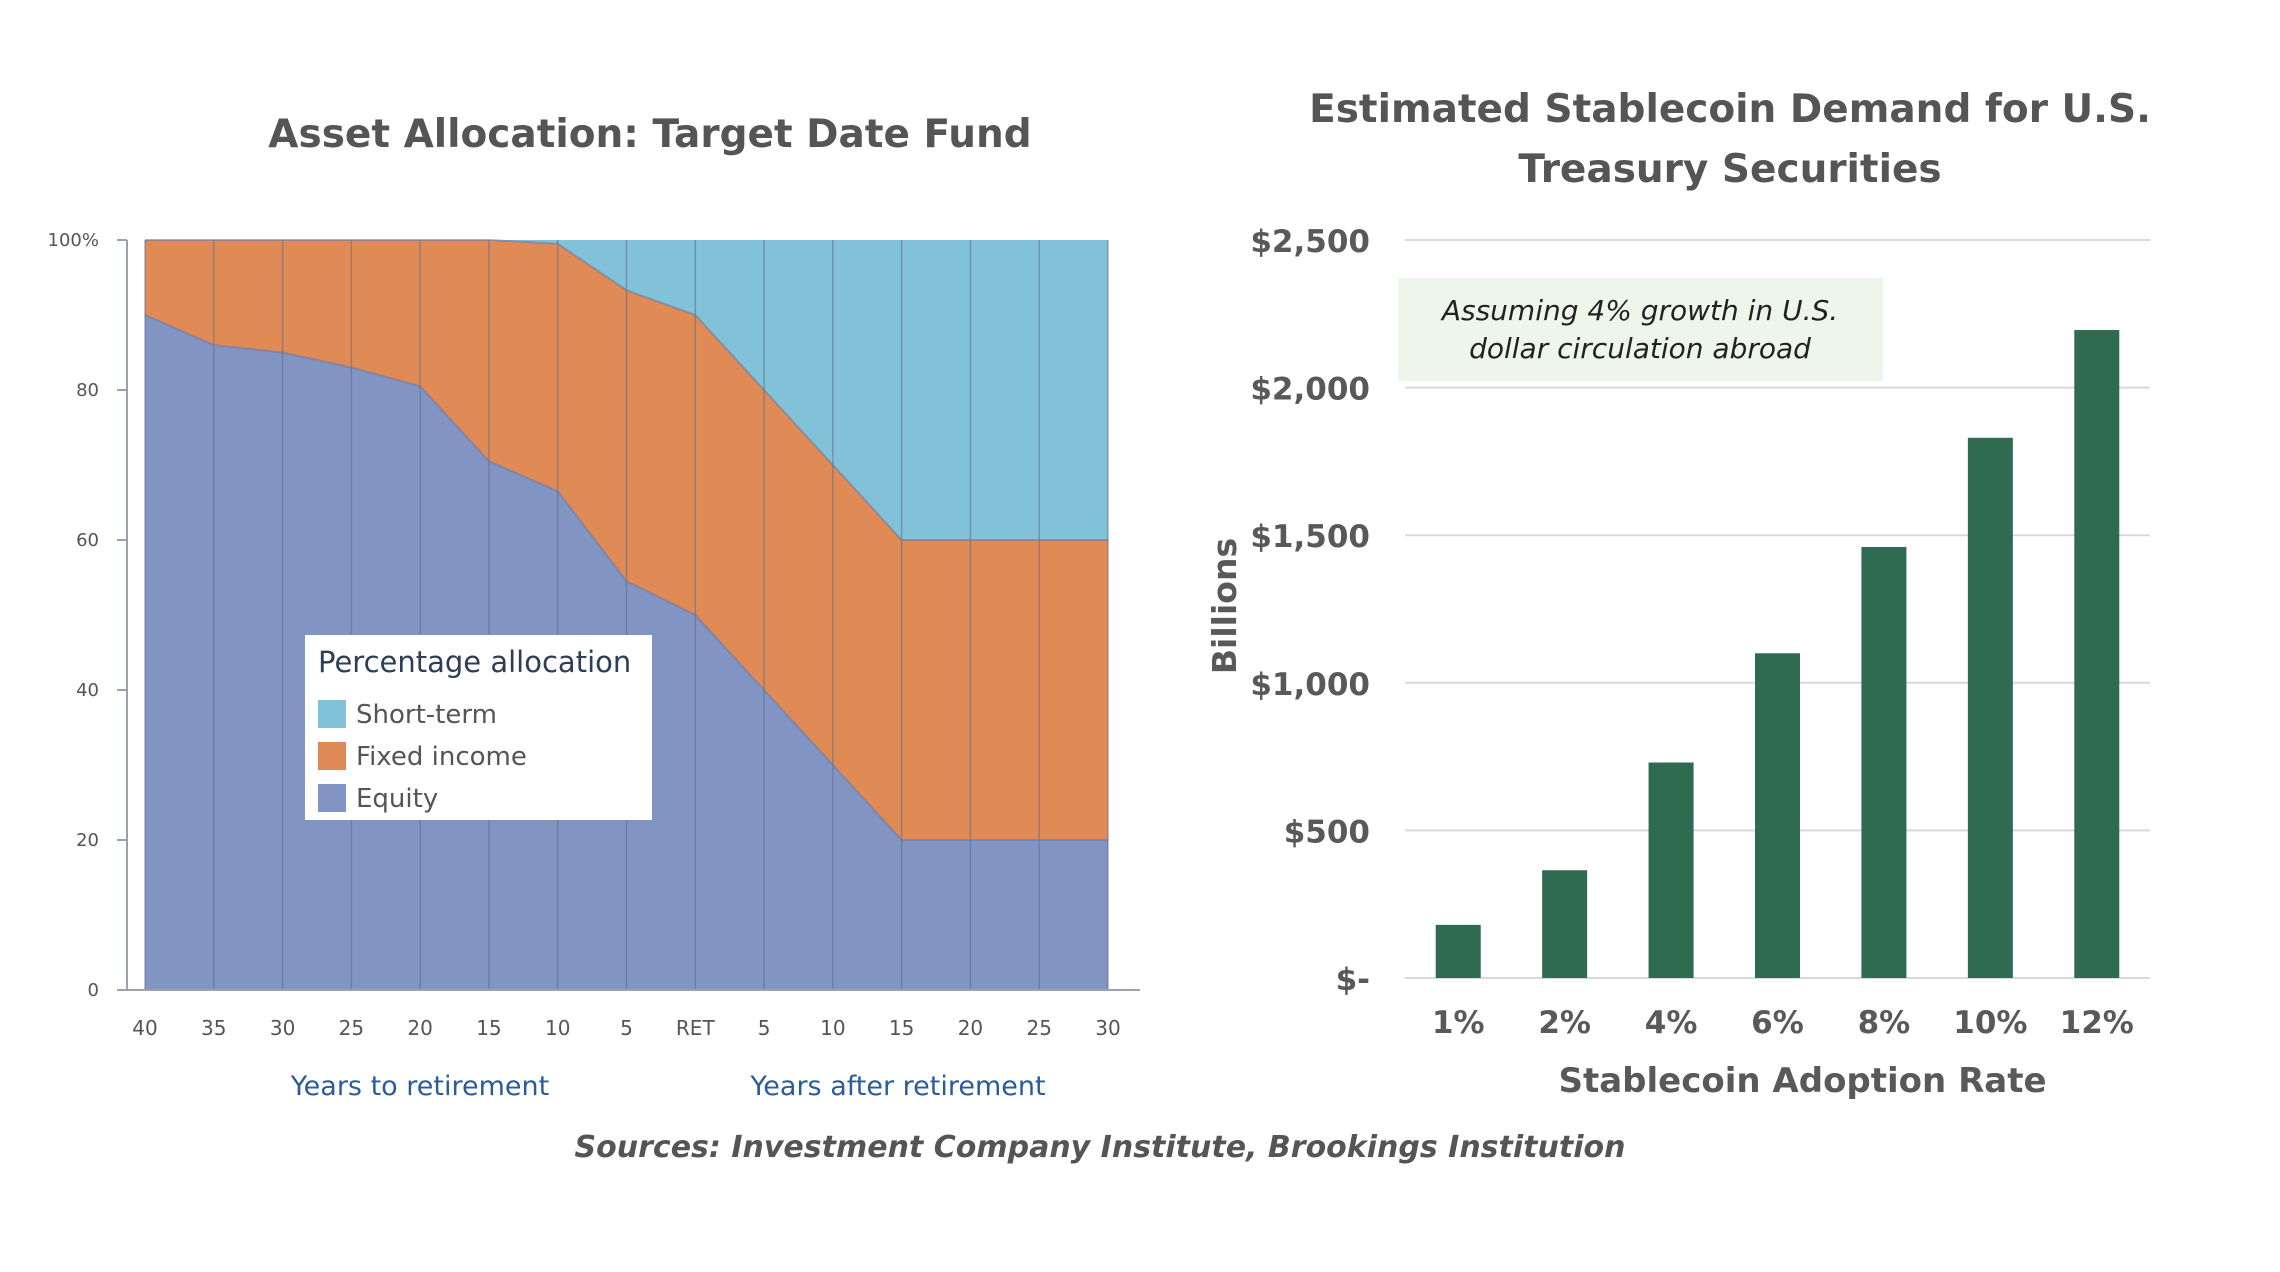  What do you see at coordinates (1564, 1023) in the screenshot?
I see `x-tick-label: 2%` at bounding box center [1564, 1023].